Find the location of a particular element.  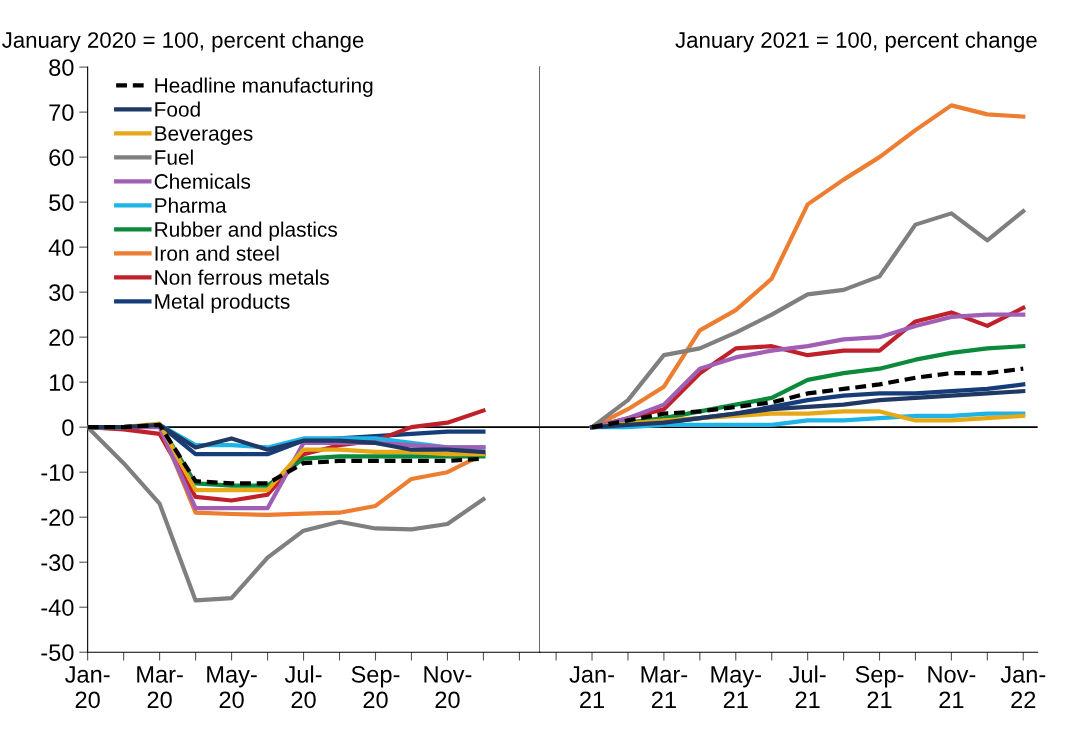

x-tick-label: Nov- 21 is located at coordinates (952, 687).